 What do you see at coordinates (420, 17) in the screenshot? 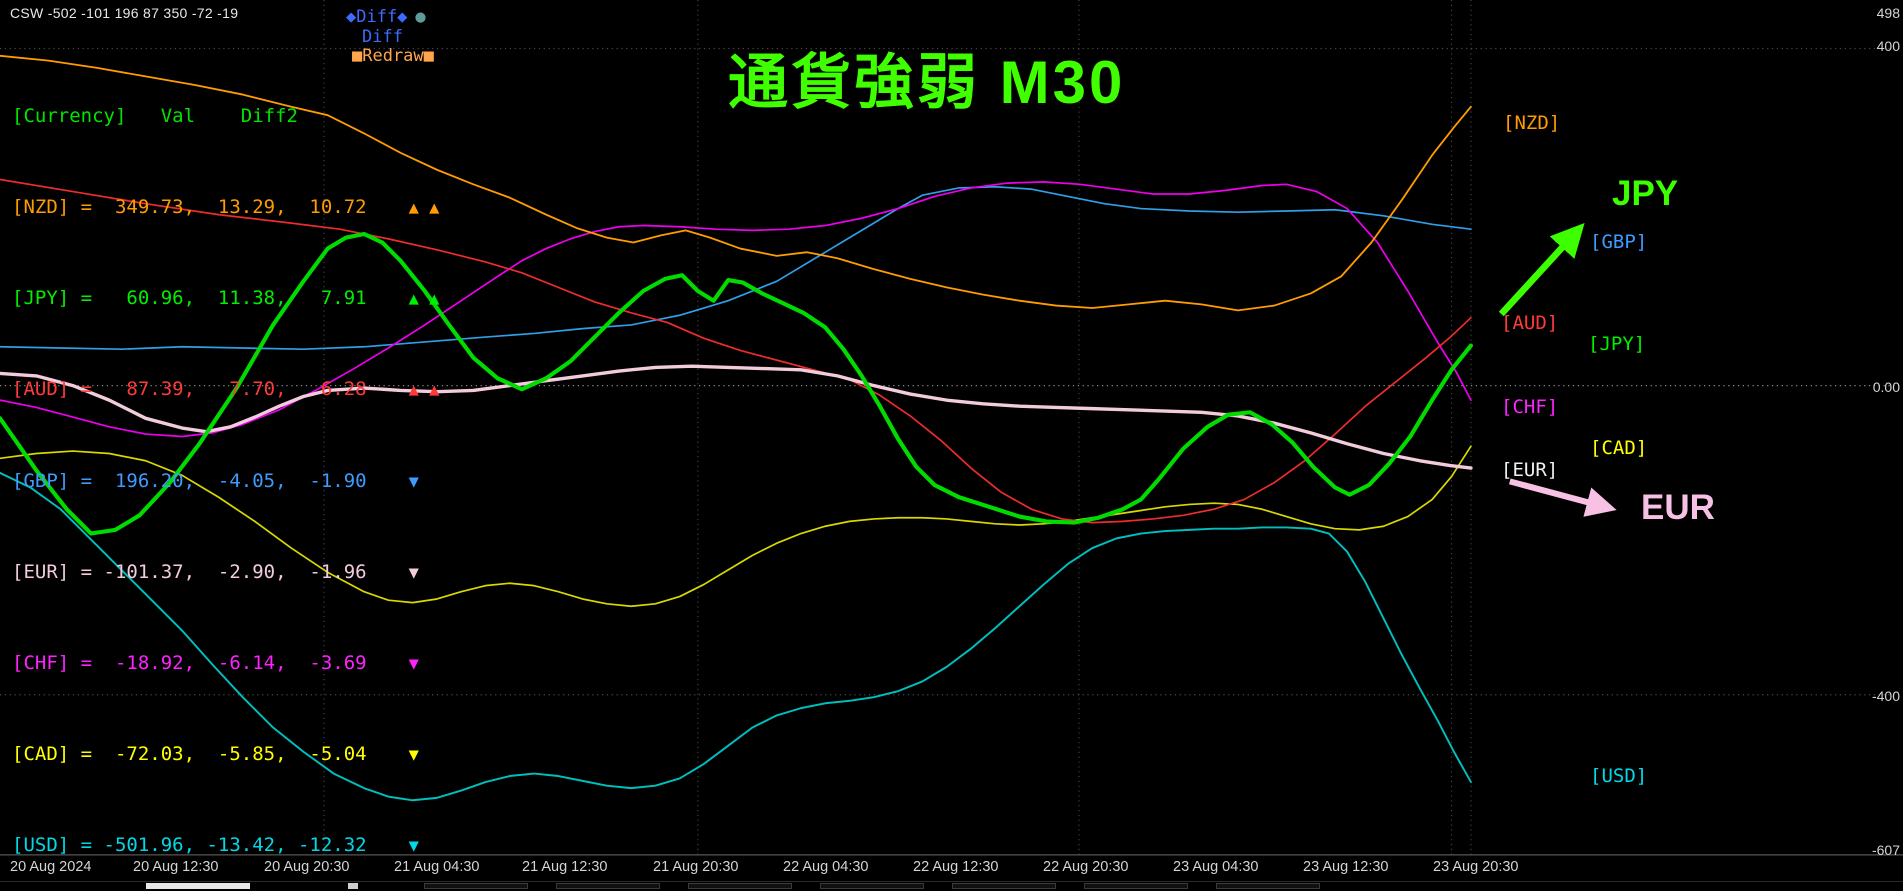
I see `indicator-circle-icon: ●` at bounding box center [420, 17].